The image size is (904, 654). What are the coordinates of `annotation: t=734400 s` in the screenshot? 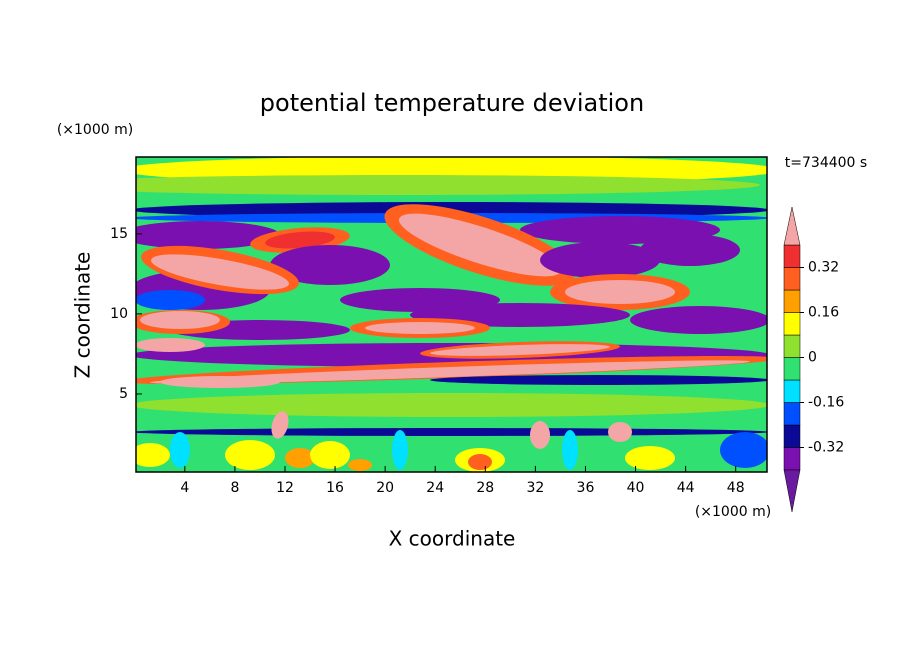 It's located at (826, 163).